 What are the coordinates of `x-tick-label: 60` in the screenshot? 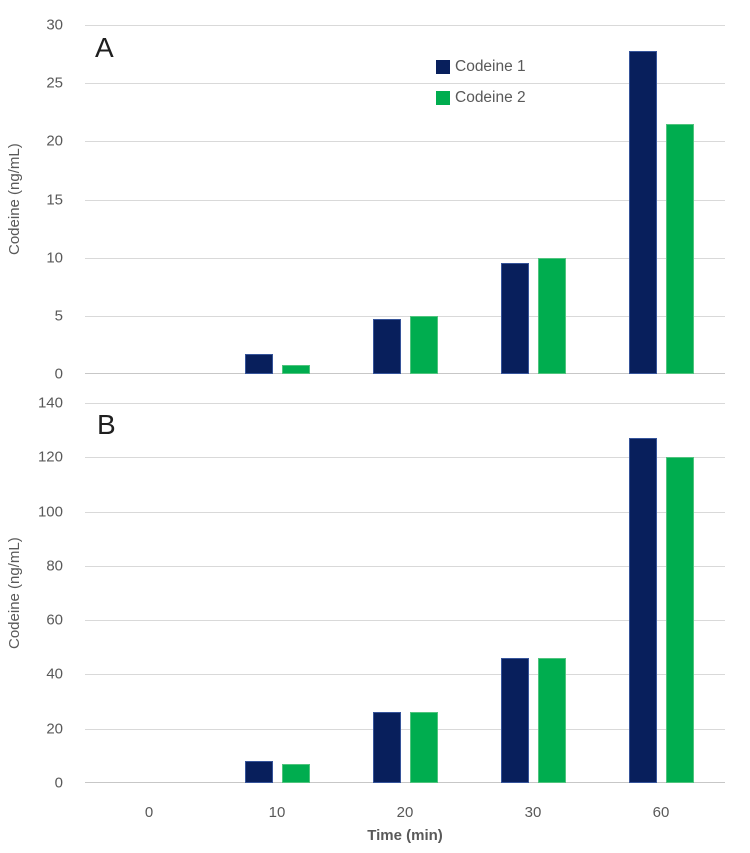 It's located at (661, 812).